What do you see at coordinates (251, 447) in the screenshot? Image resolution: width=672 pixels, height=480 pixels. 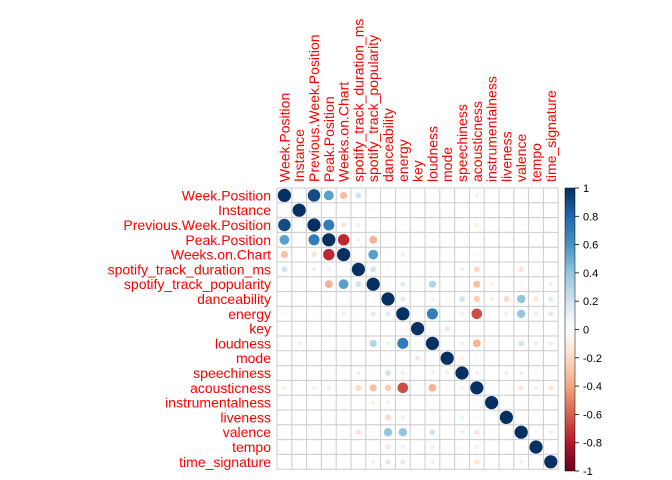 I see `row-label: tempo` at bounding box center [251, 447].